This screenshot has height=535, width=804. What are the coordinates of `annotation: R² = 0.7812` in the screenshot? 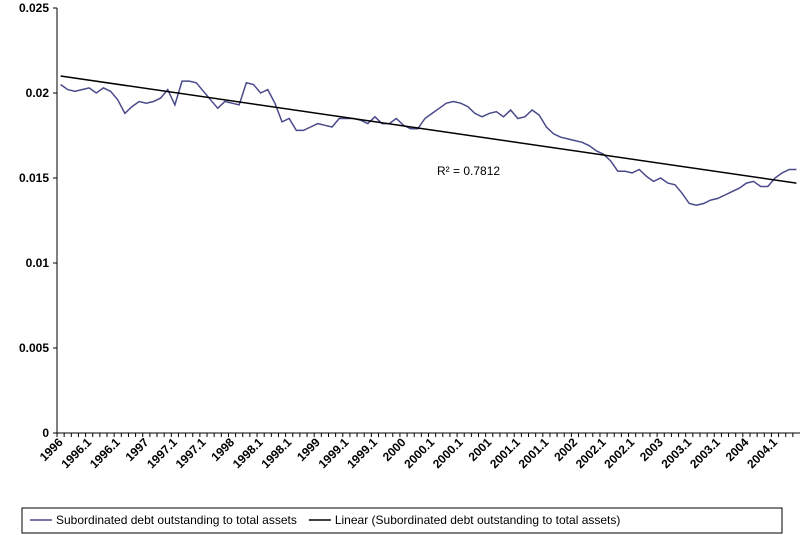 It's located at (468, 171).